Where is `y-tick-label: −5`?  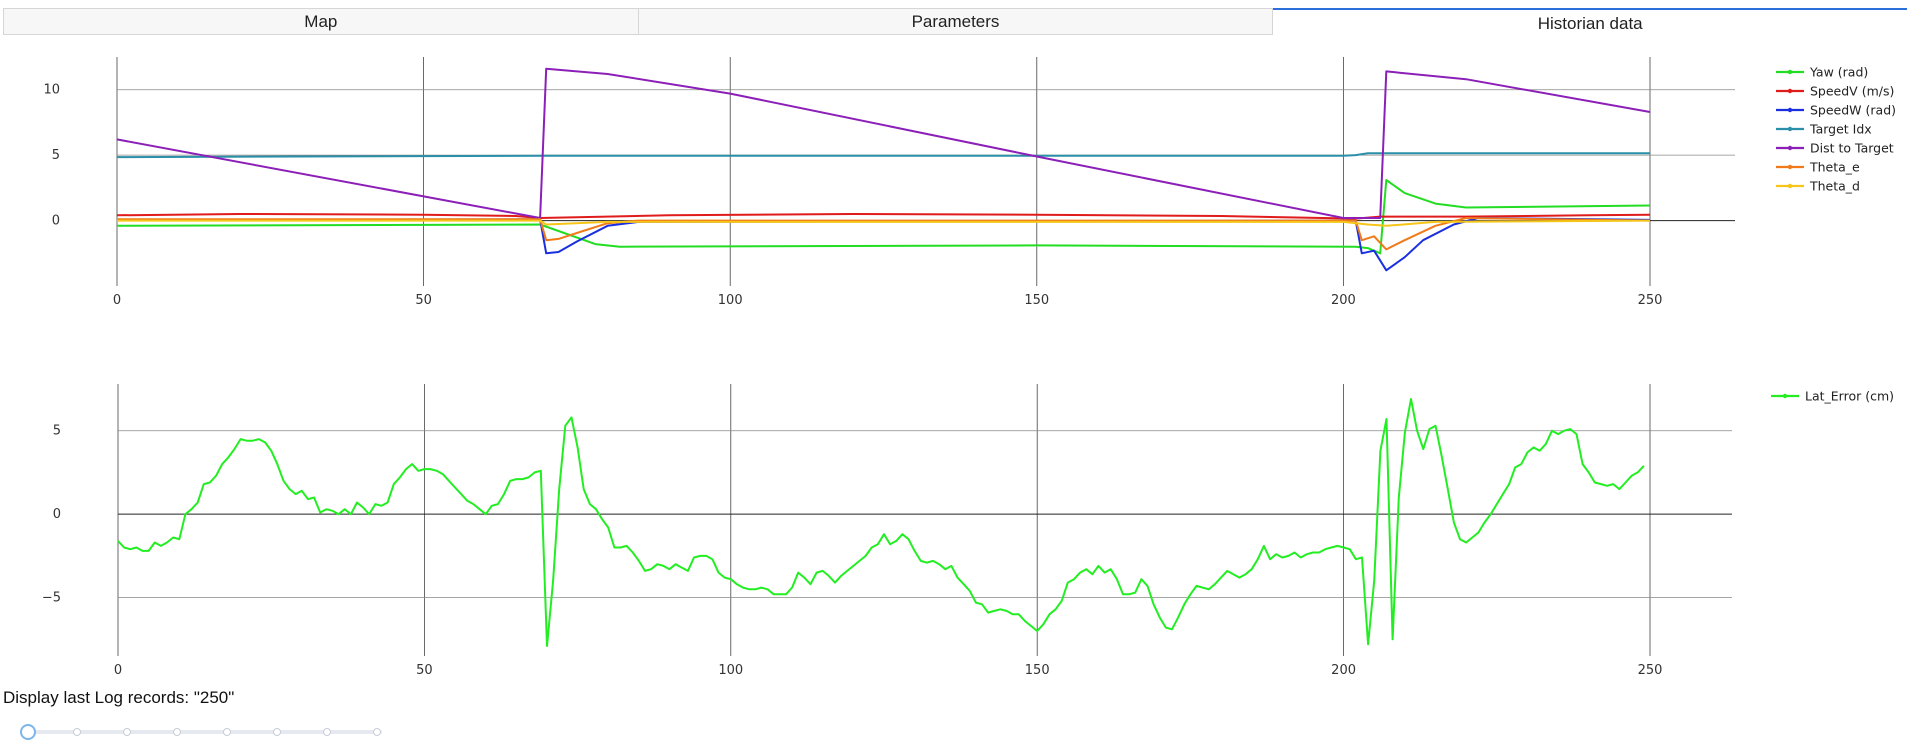
y-tick-label: −5 is located at coordinates (51, 598).